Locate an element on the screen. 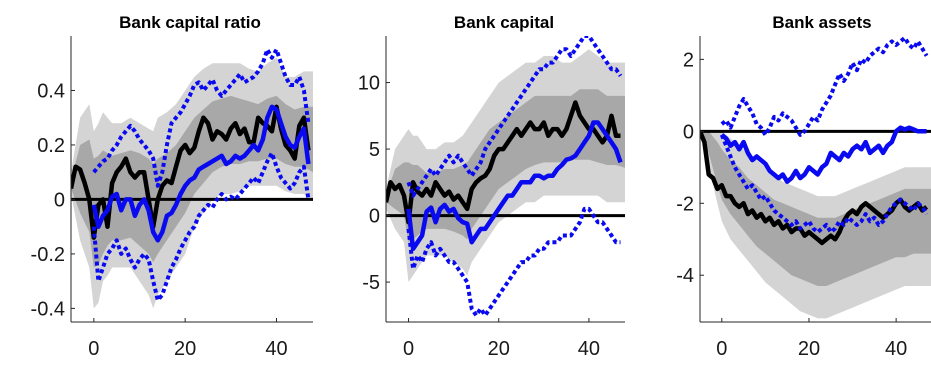  y-tick-label: 0.2 is located at coordinates (51, 146).